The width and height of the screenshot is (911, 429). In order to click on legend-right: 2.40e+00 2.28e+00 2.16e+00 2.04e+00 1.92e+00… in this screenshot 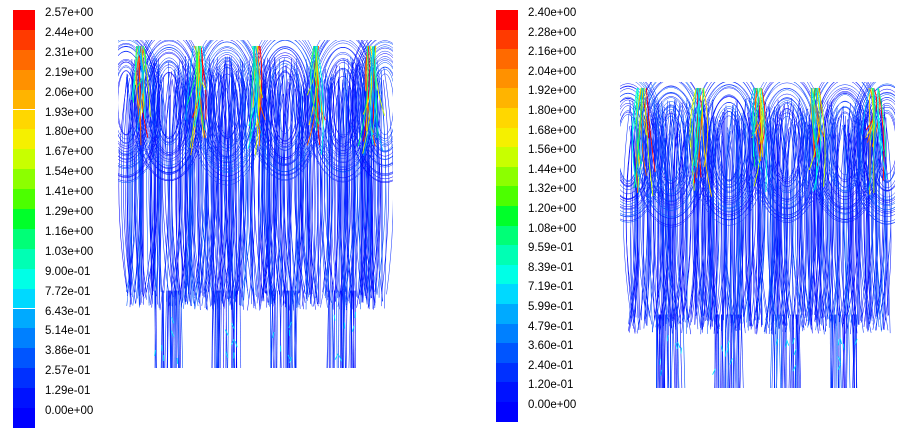, I will do `click(541, 214)`.